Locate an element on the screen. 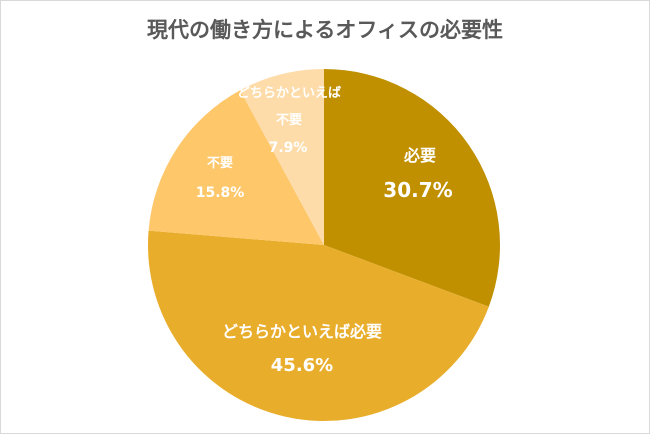  slice-label-necessary: 必要 is located at coordinates (420, 155).